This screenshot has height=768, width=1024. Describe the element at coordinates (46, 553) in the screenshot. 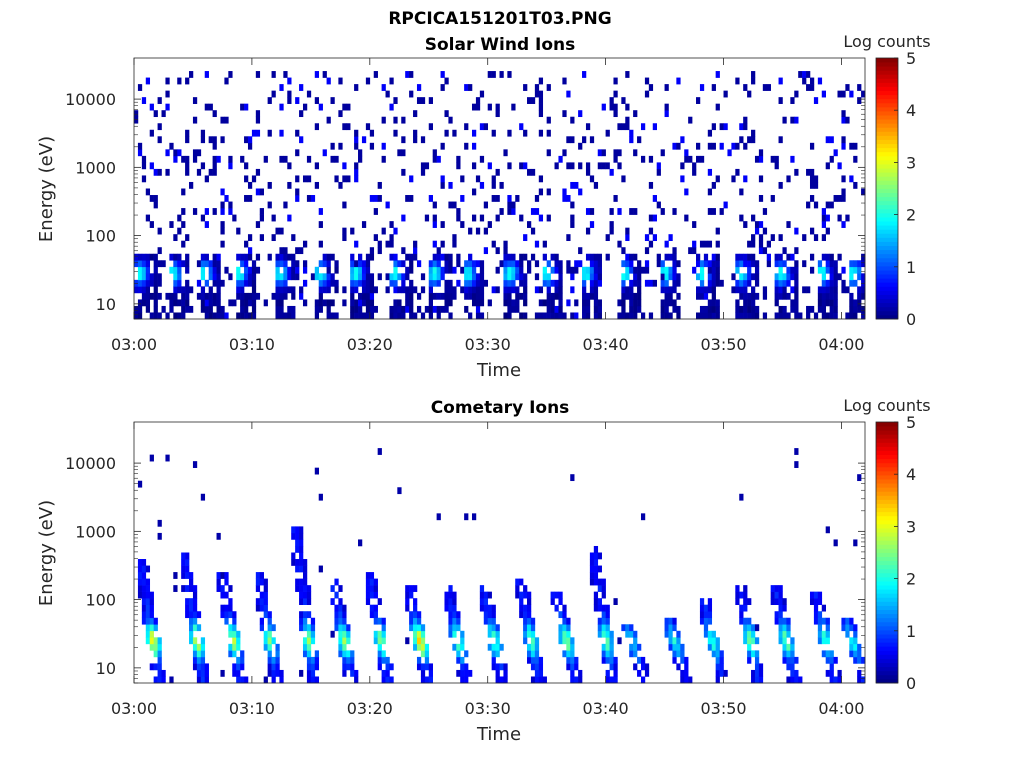

I see `y-axis-label: Energy (eV)` at that location.